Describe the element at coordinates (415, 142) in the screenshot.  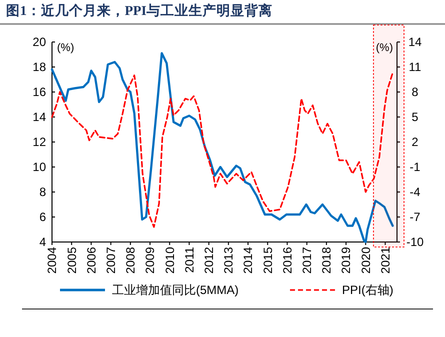
I see `y2-tick-label: 2` at that location.